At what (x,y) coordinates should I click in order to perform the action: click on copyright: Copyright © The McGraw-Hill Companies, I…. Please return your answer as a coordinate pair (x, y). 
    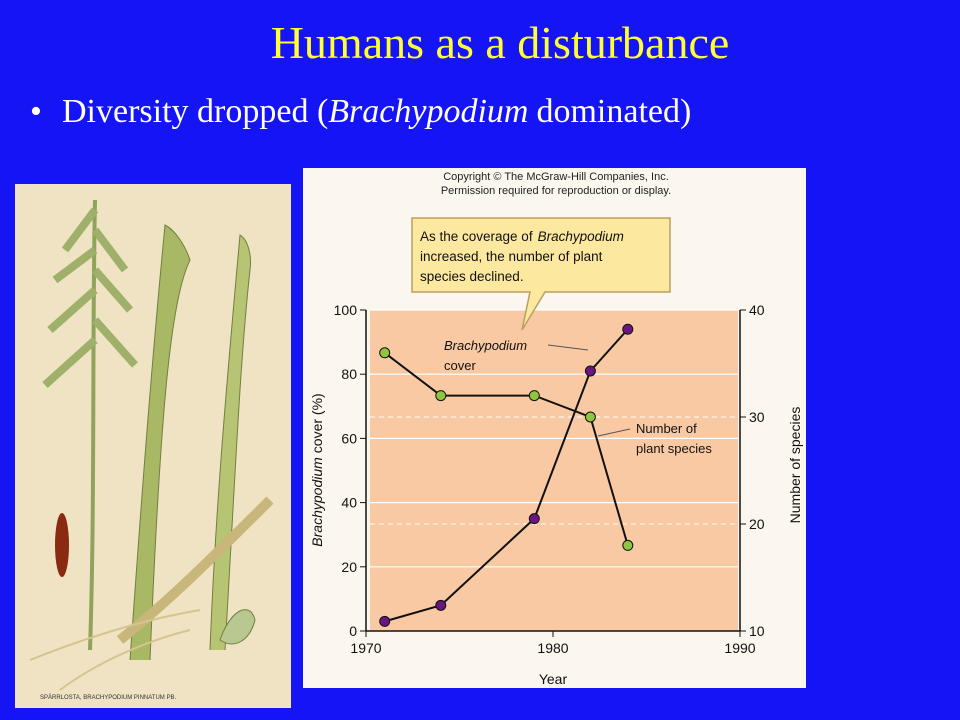
    Looking at the image, I should click on (556, 177).